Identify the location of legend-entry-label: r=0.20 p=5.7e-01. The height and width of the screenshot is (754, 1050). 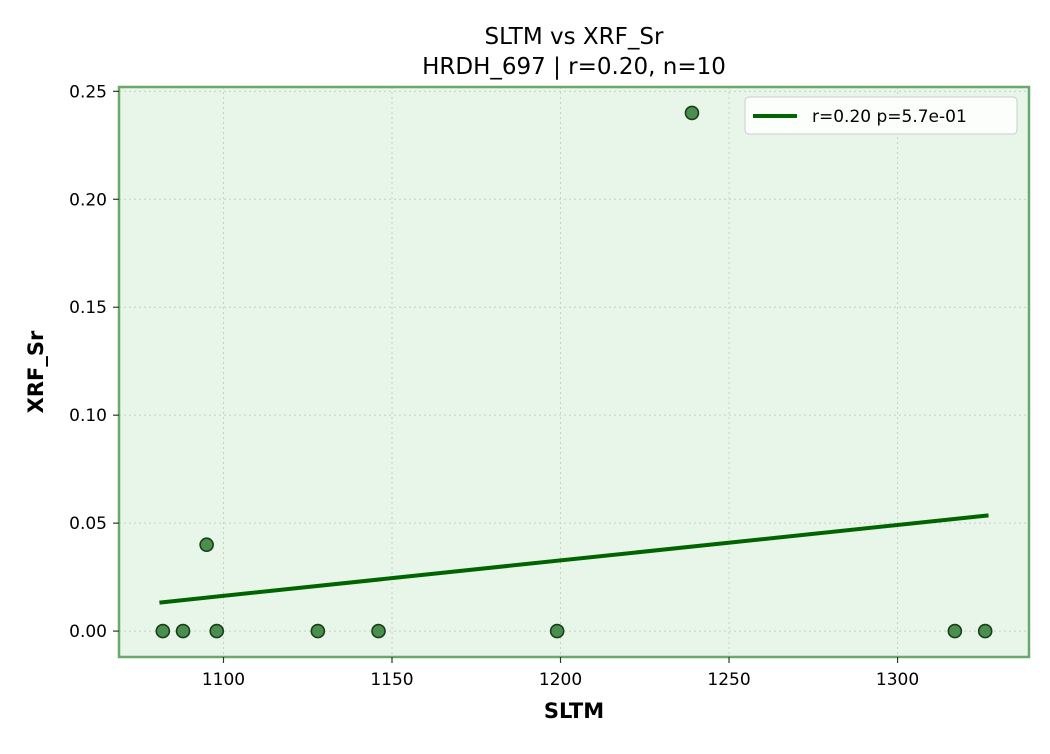
(889, 117).